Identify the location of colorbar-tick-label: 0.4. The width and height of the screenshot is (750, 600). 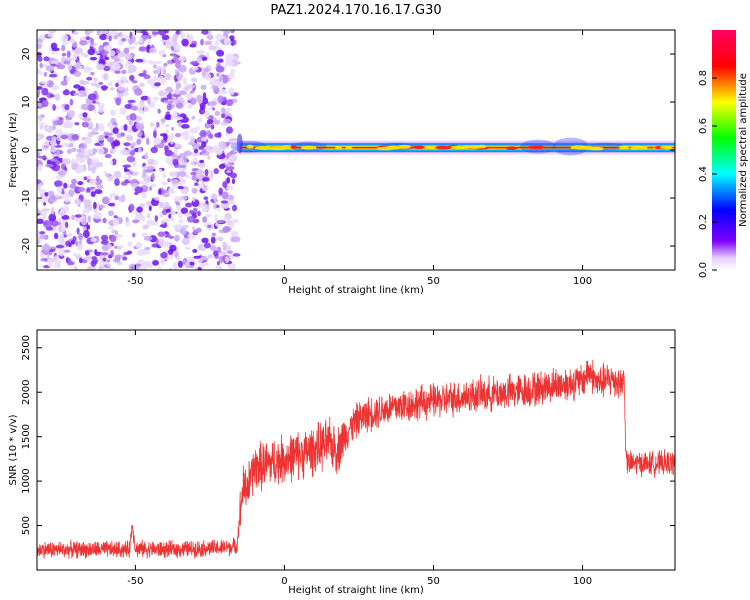
(703, 174).